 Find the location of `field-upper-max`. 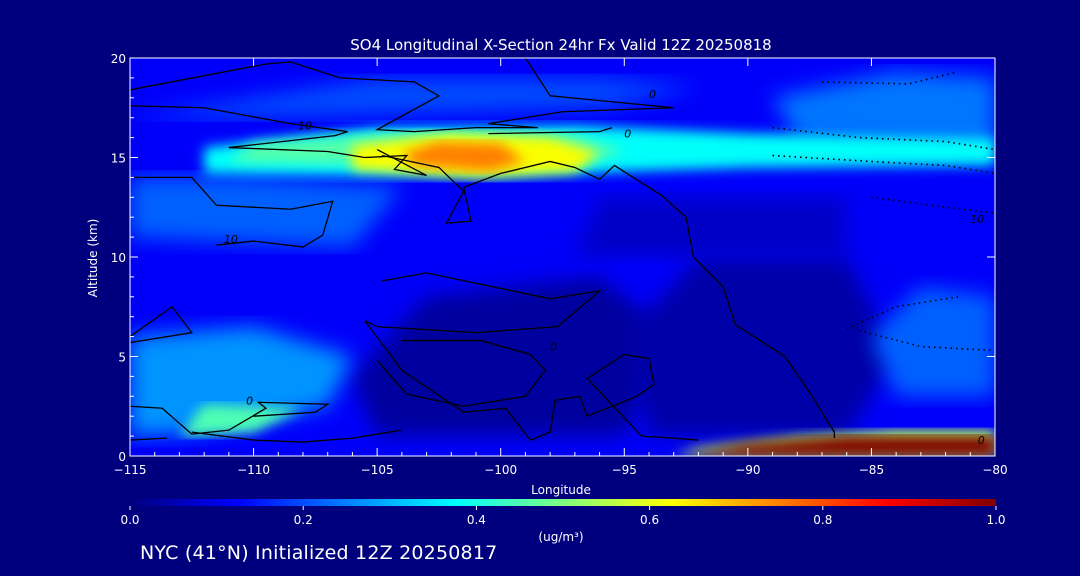

field-upper-max is located at coordinates (463, 156).